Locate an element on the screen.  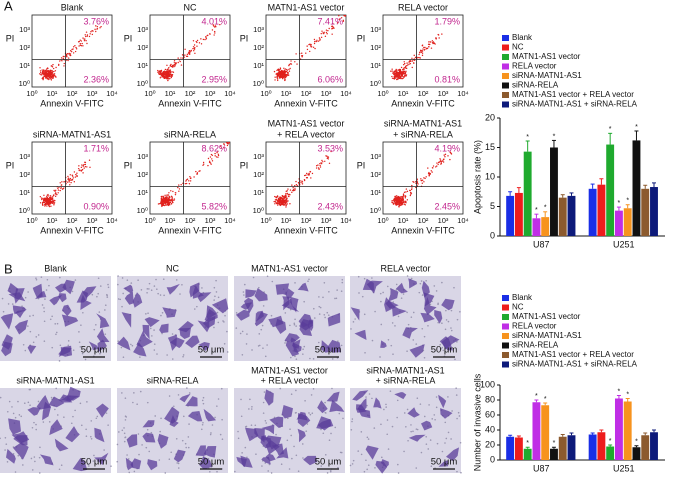
x-axis-label: Annexin V-FITC is located at coordinates (190, 230).